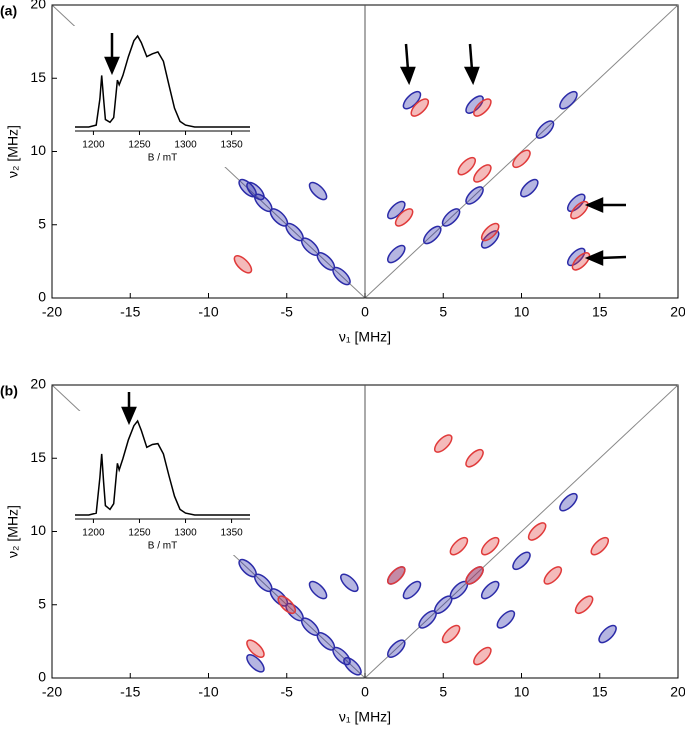  Describe the element at coordinates (130, 692) in the screenshot. I see `x-tick-label: -15` at that location.